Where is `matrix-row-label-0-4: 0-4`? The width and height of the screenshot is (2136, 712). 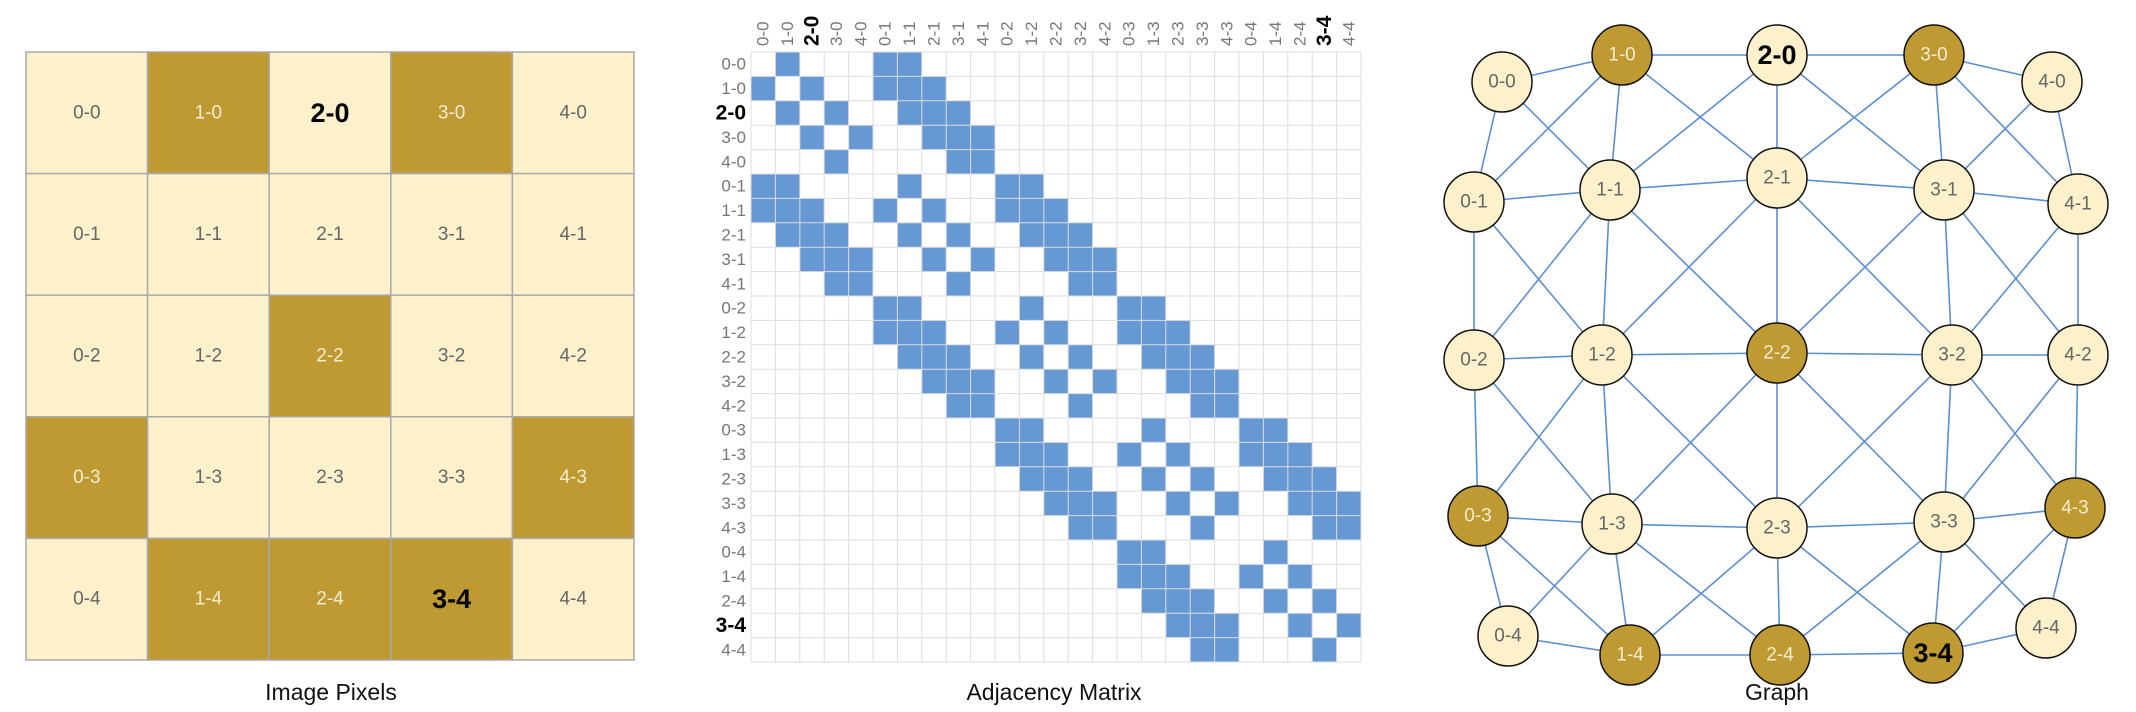 matrix-row-label-0-4: 0-4 is located at coordinates (733, 552).